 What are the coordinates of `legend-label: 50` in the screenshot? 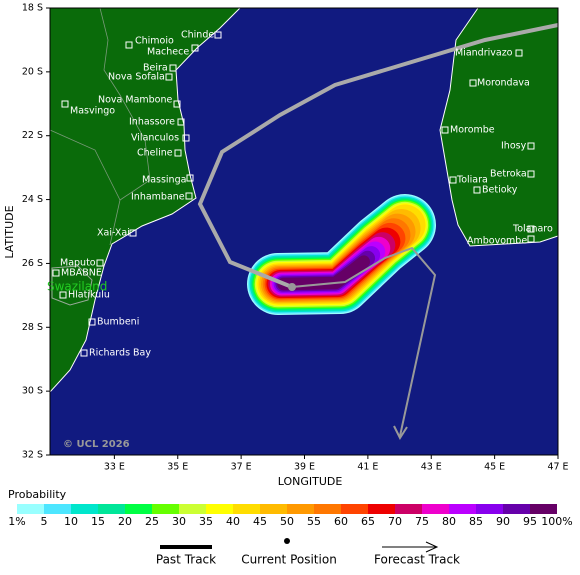 It's located at (287, 521).